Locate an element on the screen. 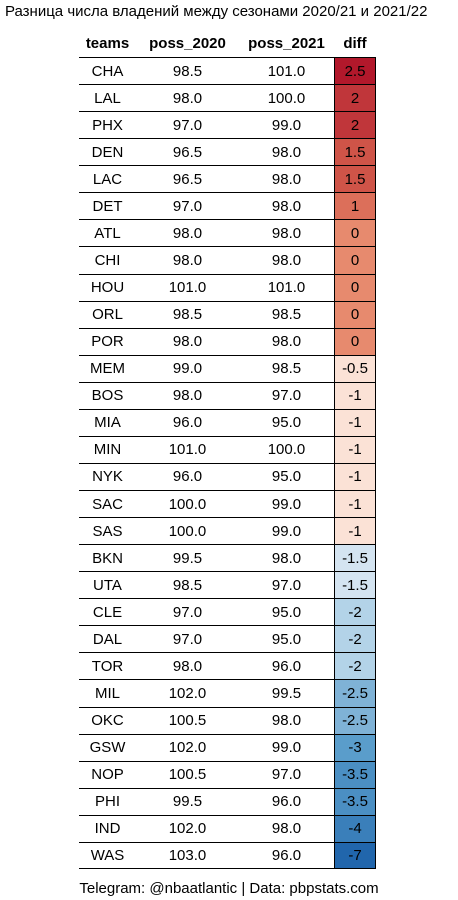 This screenshot has height=900, width=458. table-header: teams poss_2020 poss_2021 diff is located at coordinates (227, 43).